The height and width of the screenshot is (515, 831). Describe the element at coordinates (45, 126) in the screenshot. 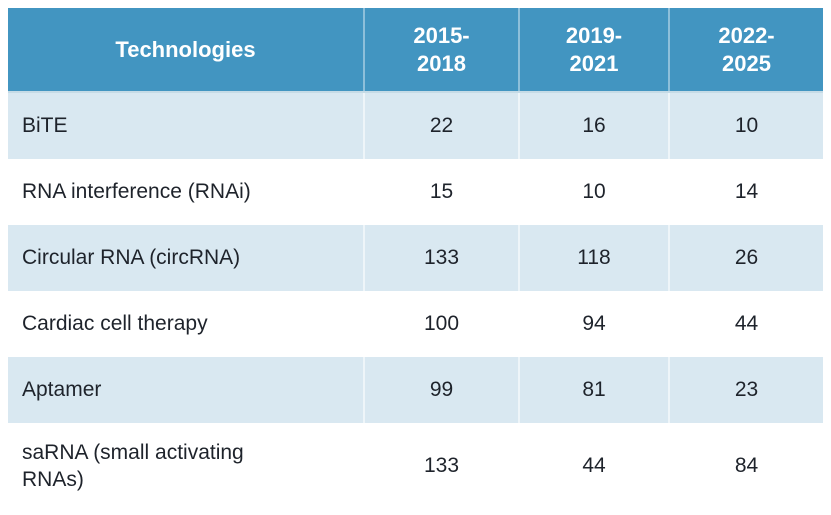

I see `row-label: BiTE` at that location.